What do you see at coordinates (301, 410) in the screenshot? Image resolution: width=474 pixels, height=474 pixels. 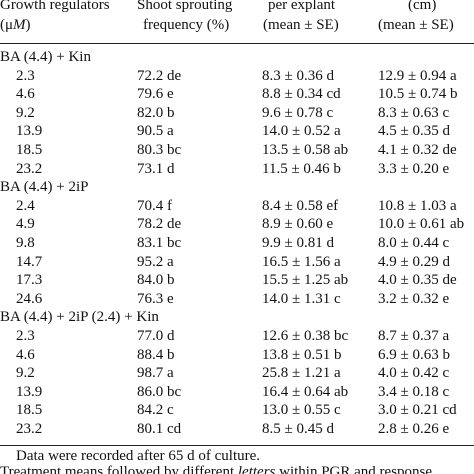 I see `table-cell: 13.0 ± 0.55 c` at bounding box center [301, 410].